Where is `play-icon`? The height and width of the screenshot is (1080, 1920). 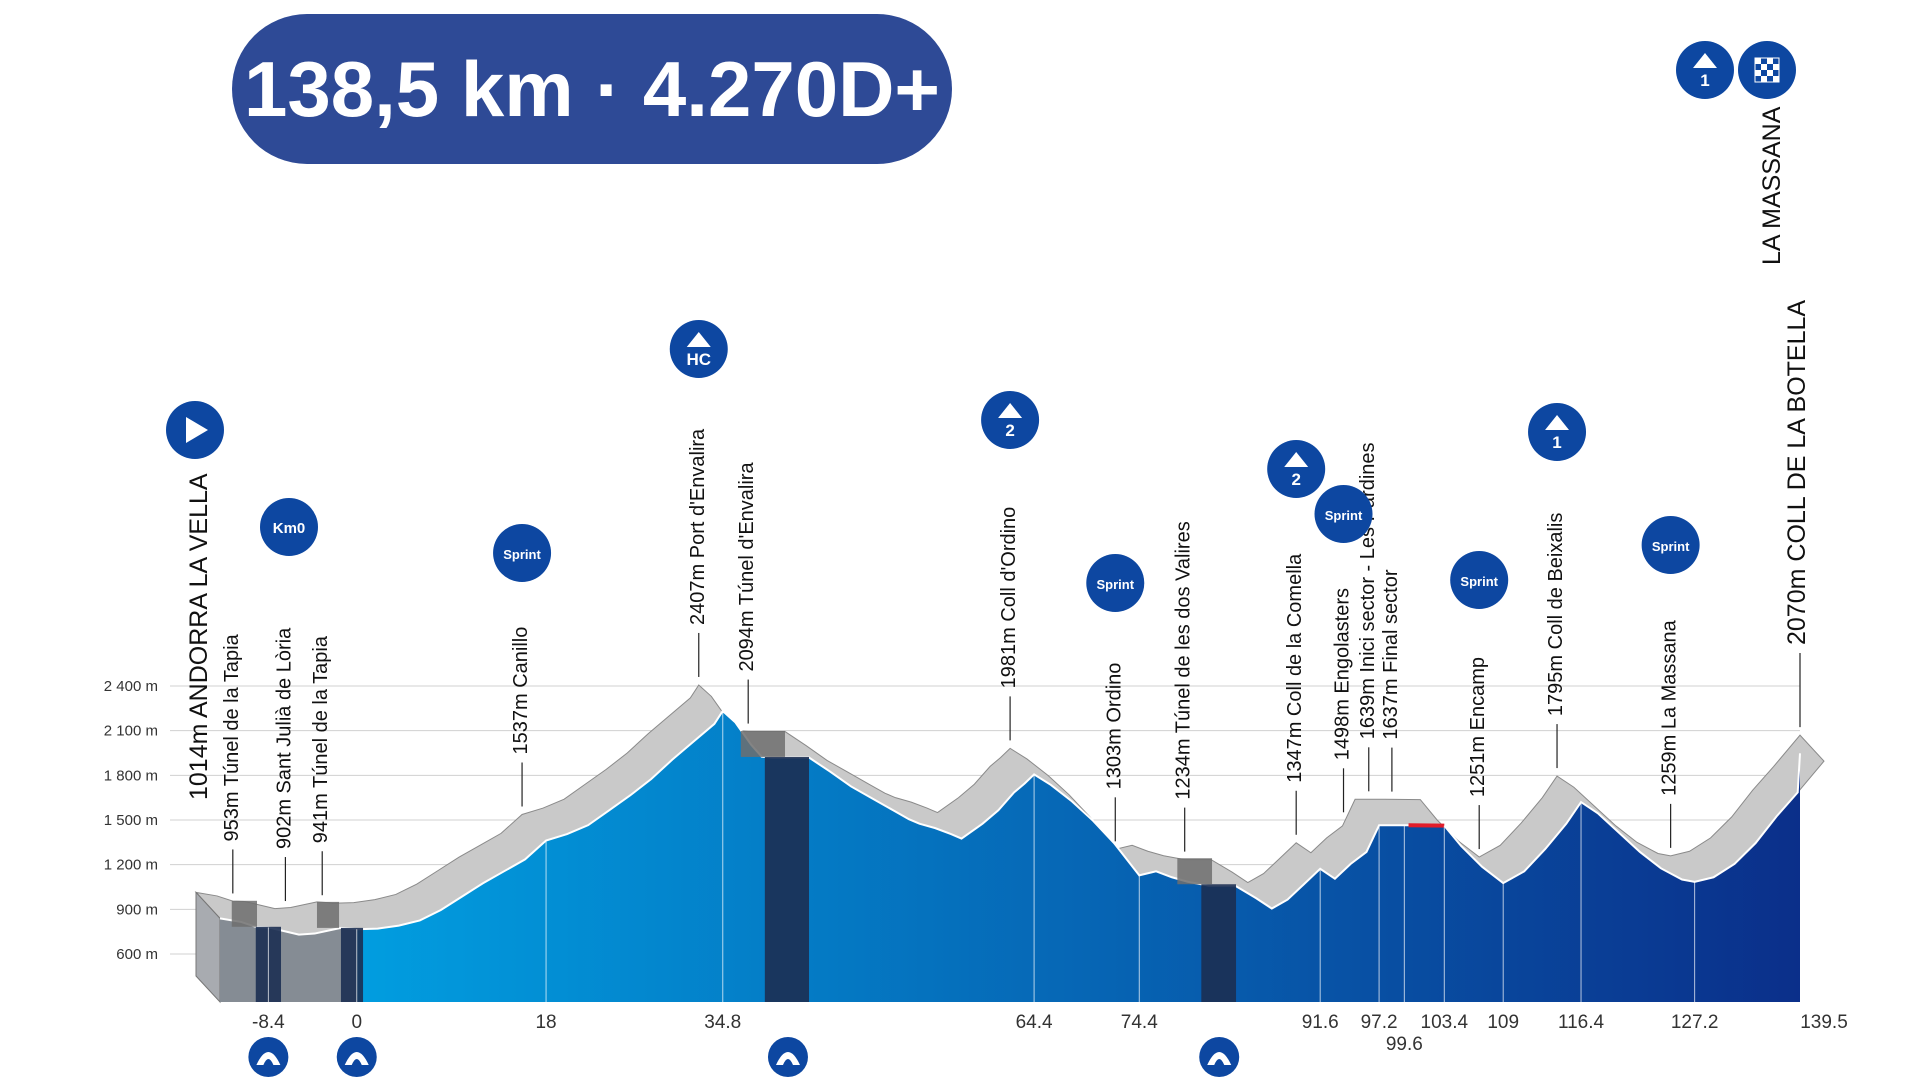
play-icon is located at coordinates (197, 430).